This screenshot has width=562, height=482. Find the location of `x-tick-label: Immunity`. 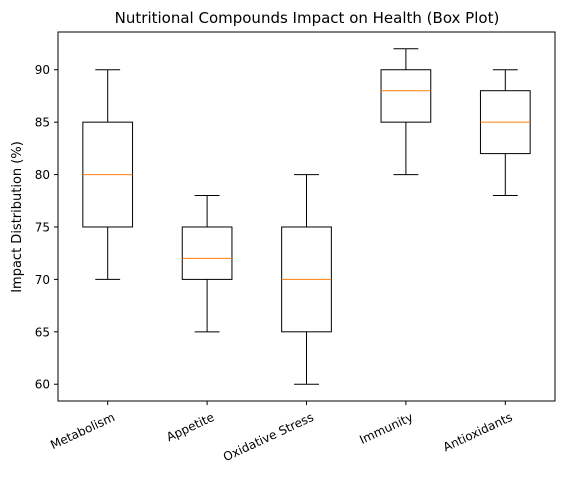

x-tick-label: Immunity is located at coordinates (386, 428).